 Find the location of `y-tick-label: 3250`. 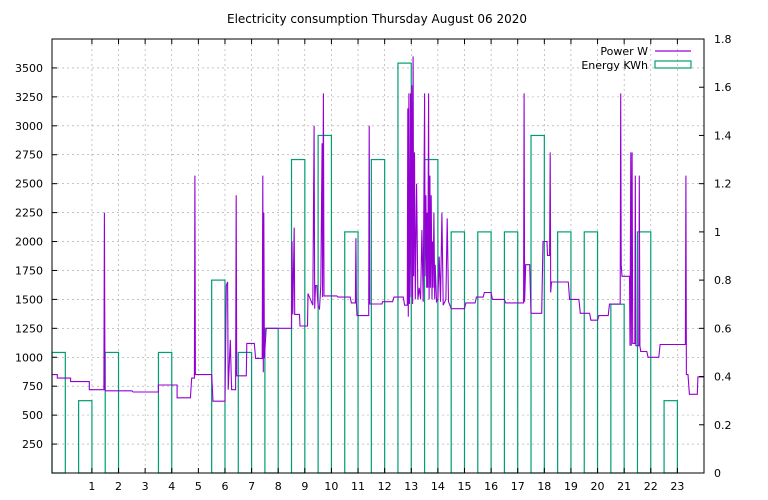

y-tick-label: 3250 is located at coordinates (29, 97).